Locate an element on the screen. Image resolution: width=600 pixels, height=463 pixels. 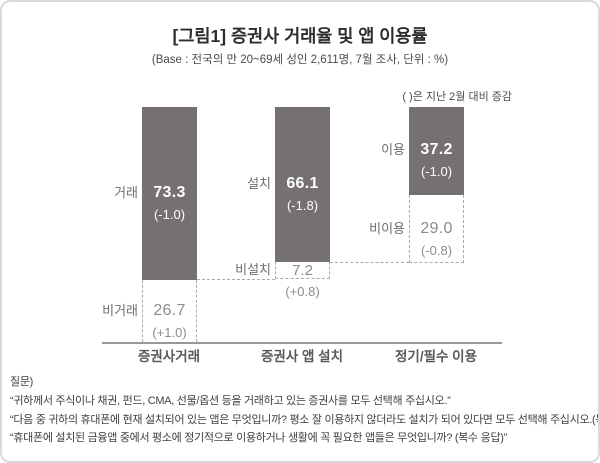
app-installed-filled-segment is located at coordinates (302, 184).